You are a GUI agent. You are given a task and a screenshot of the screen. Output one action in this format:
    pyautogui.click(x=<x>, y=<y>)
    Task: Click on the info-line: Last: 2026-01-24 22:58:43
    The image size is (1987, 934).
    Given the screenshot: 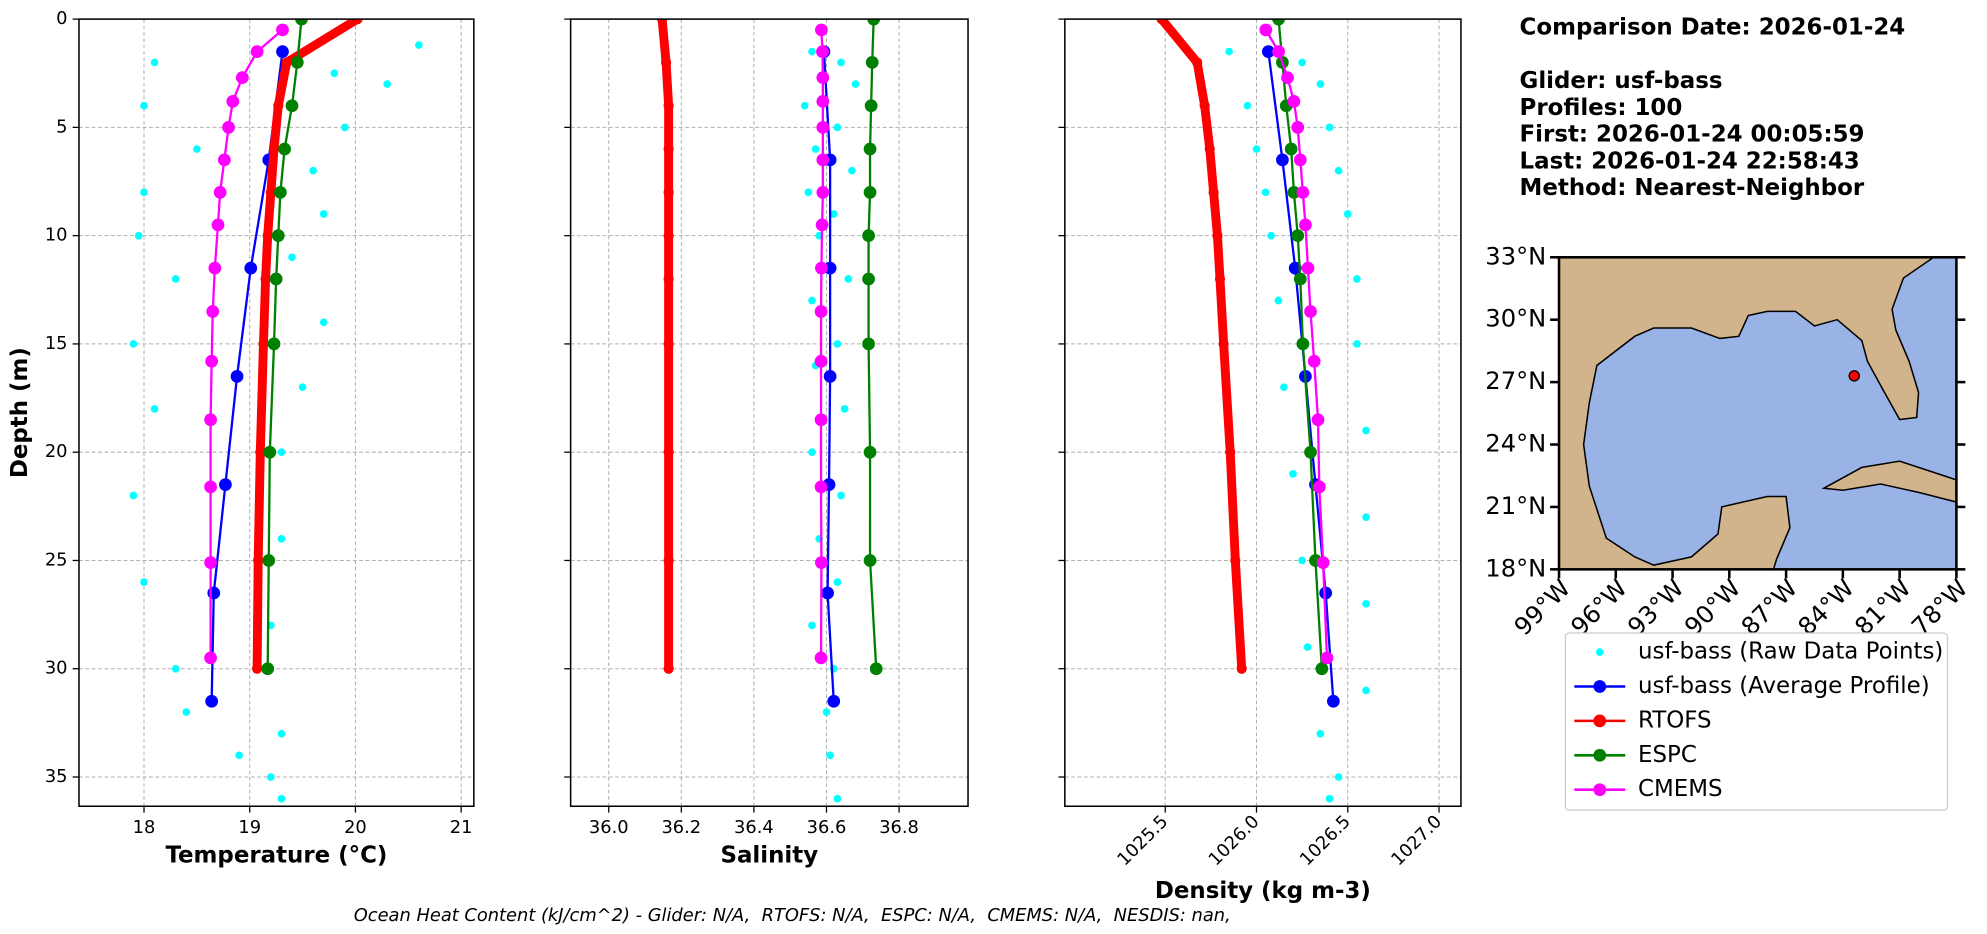 What is the action you would take?
    pyautogui.click(x=1690, y=161)
    